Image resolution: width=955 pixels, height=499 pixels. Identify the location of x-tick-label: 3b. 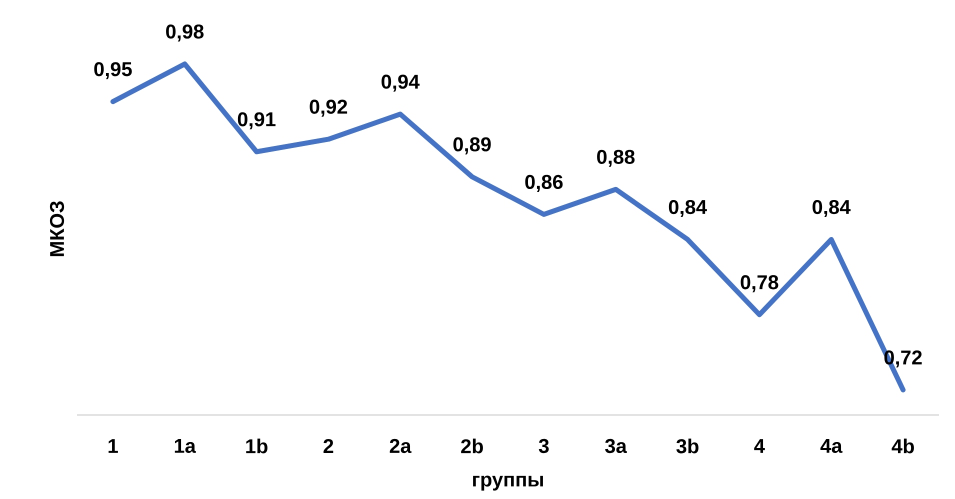
(687, 446).